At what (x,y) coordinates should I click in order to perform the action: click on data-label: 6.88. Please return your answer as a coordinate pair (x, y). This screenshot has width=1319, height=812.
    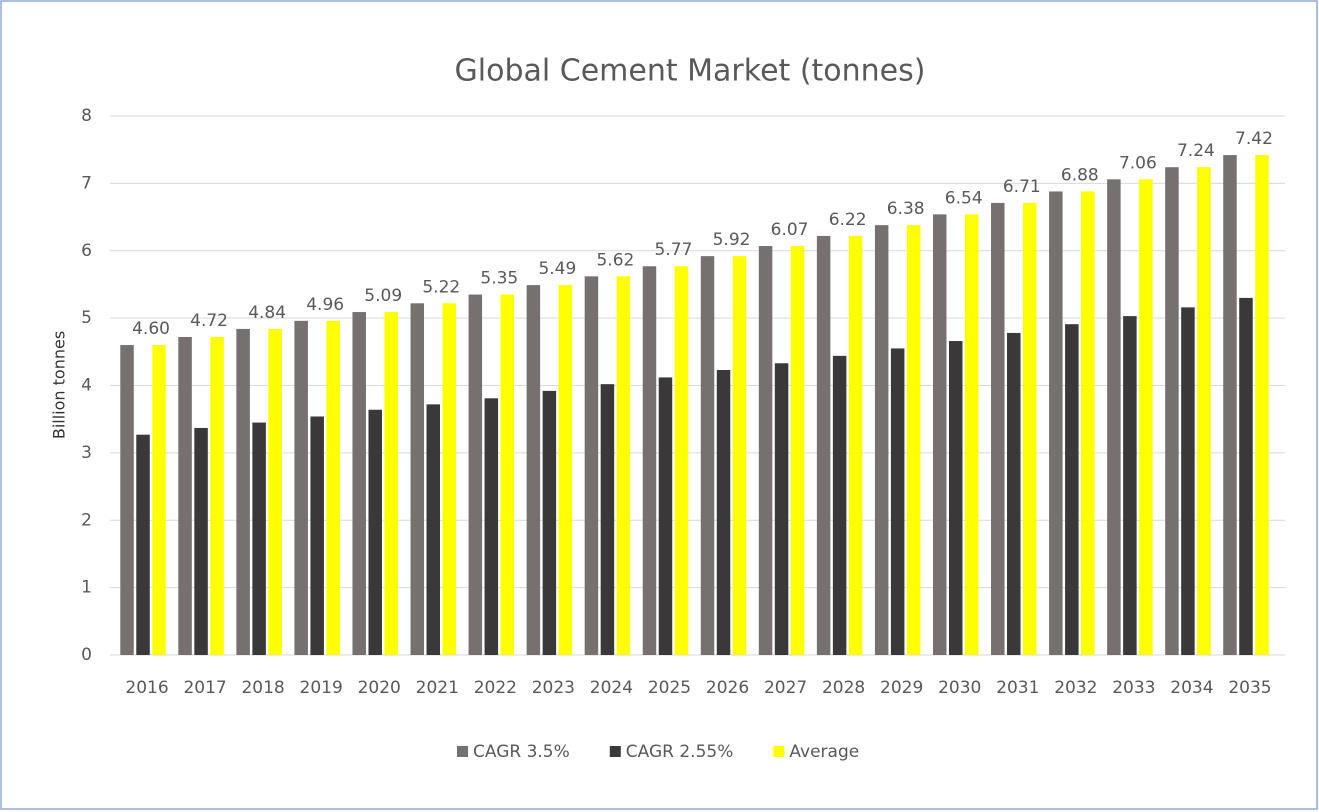
    Looking at the image, I should click on (1080, 175).